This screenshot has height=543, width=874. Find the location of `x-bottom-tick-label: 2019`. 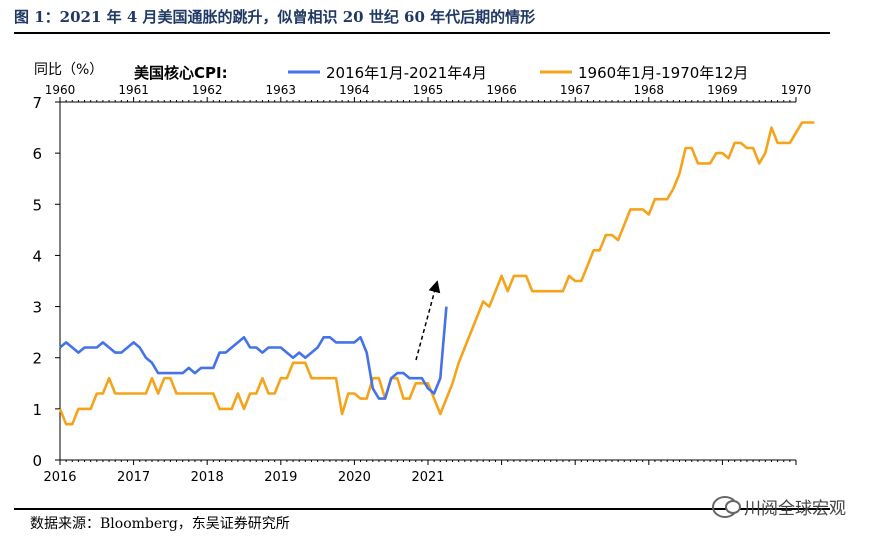

x-bottom-tick-label: 2019 is located at coordinates (280, 477).